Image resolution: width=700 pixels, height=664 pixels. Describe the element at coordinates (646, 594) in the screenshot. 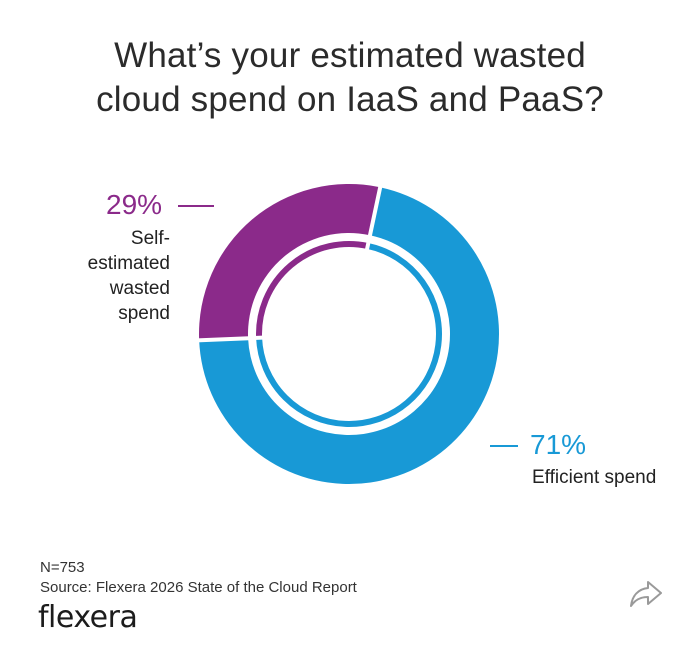

I see `share-icon` at that location.